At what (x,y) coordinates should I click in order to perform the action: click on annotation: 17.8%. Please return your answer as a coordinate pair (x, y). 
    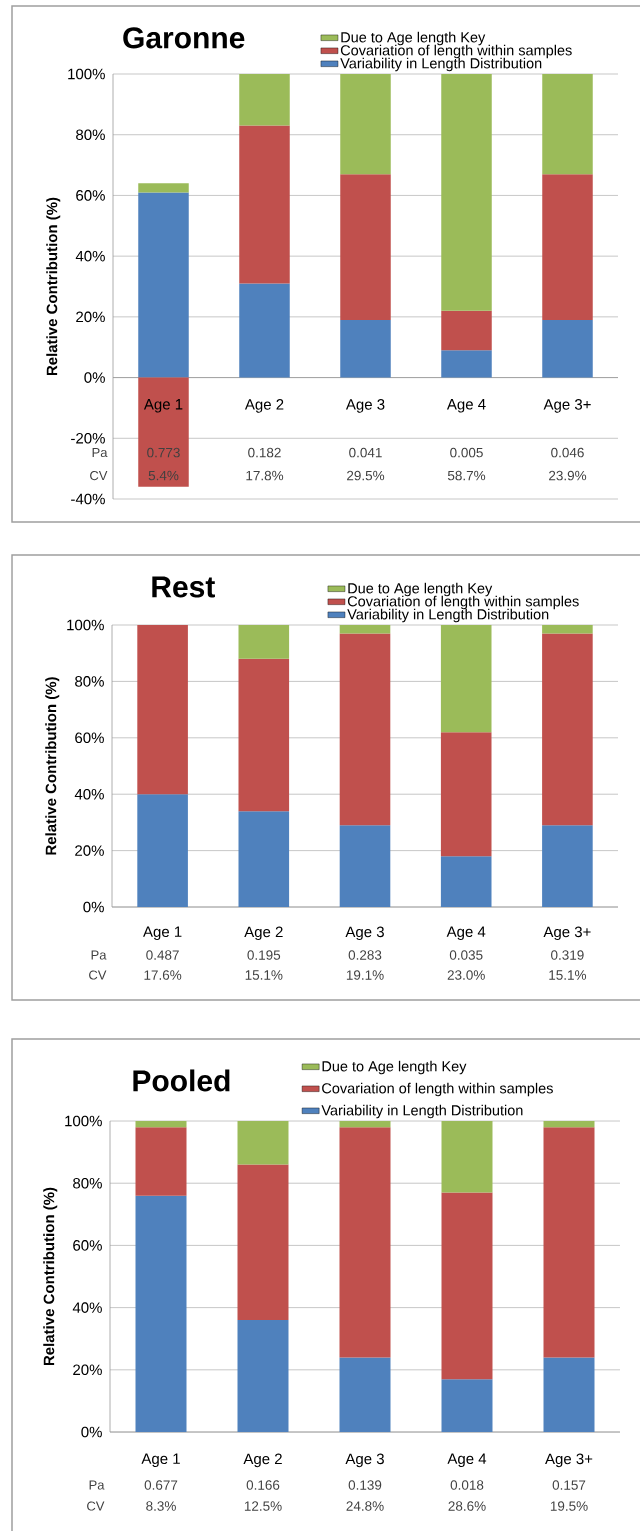
    Looking at the image, I should click on (265, 475).